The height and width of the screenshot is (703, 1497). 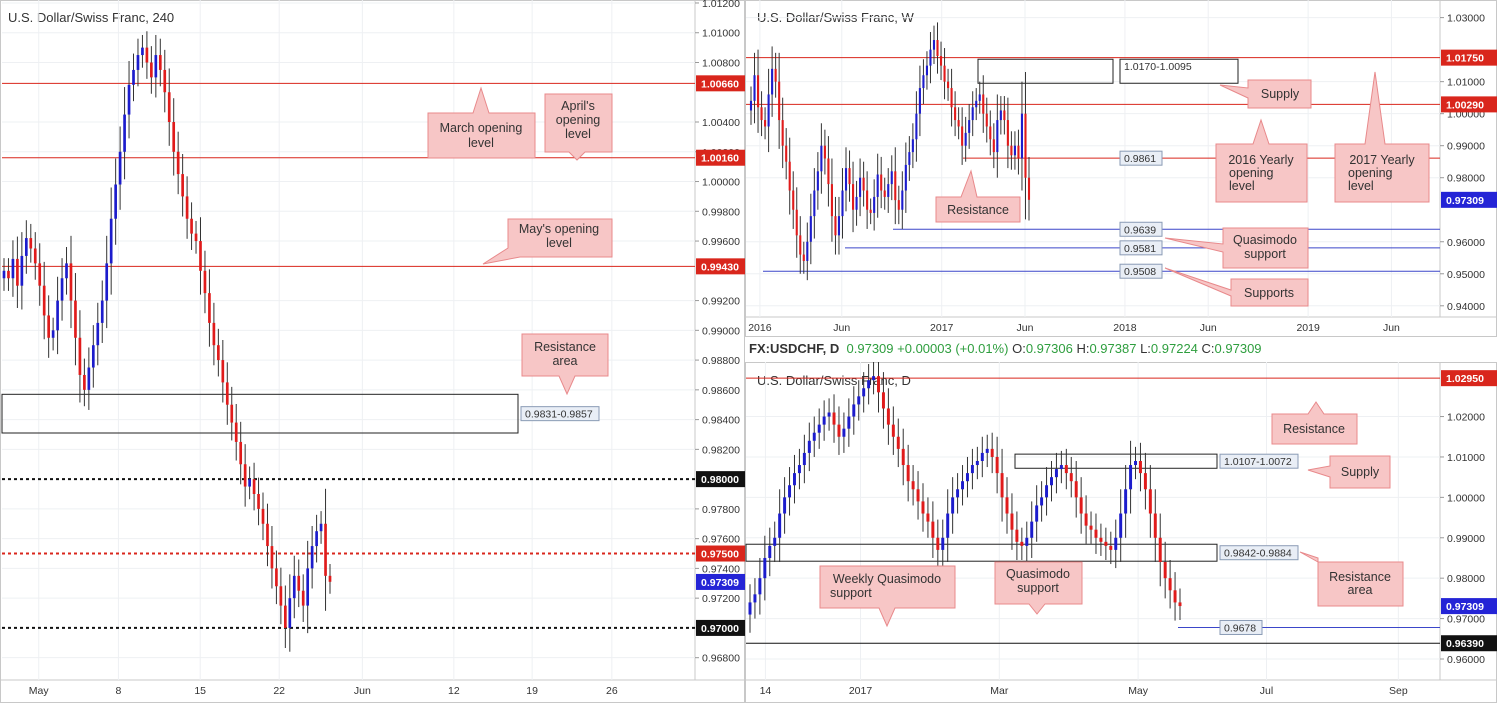 I want to click on callout-text: area, so click(x=564, y=361).